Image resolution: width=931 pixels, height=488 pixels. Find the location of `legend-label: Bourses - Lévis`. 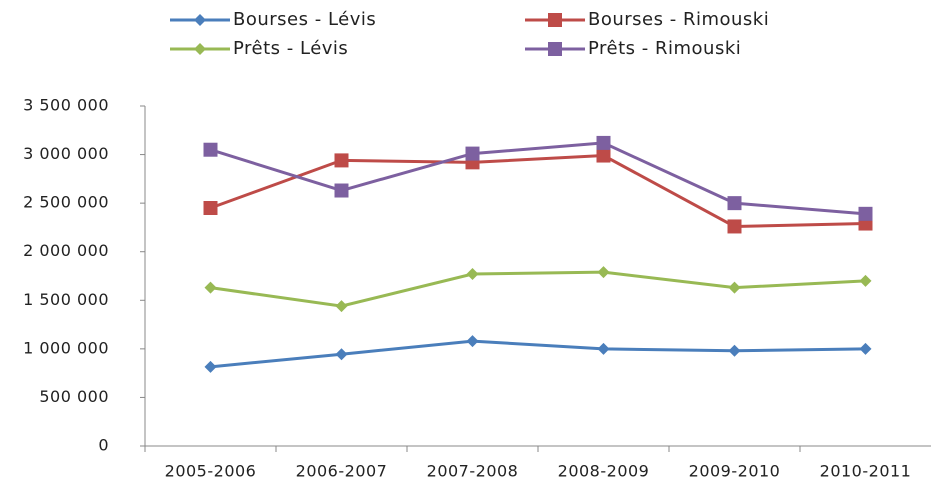

legend-label: Bourses - Lévis is located at coordinates (304, 19).